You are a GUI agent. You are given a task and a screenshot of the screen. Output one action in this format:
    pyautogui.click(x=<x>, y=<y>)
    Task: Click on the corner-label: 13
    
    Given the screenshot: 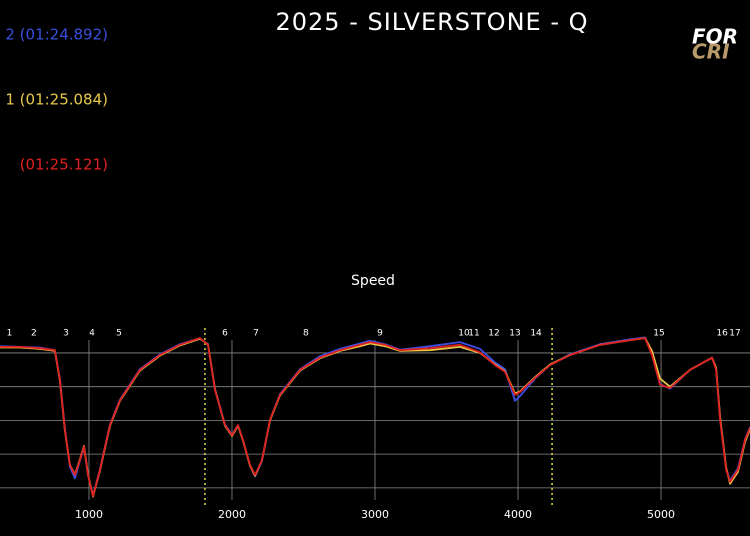 What is the action you would take?
    pyautogui.click(x=514, y=334)
    